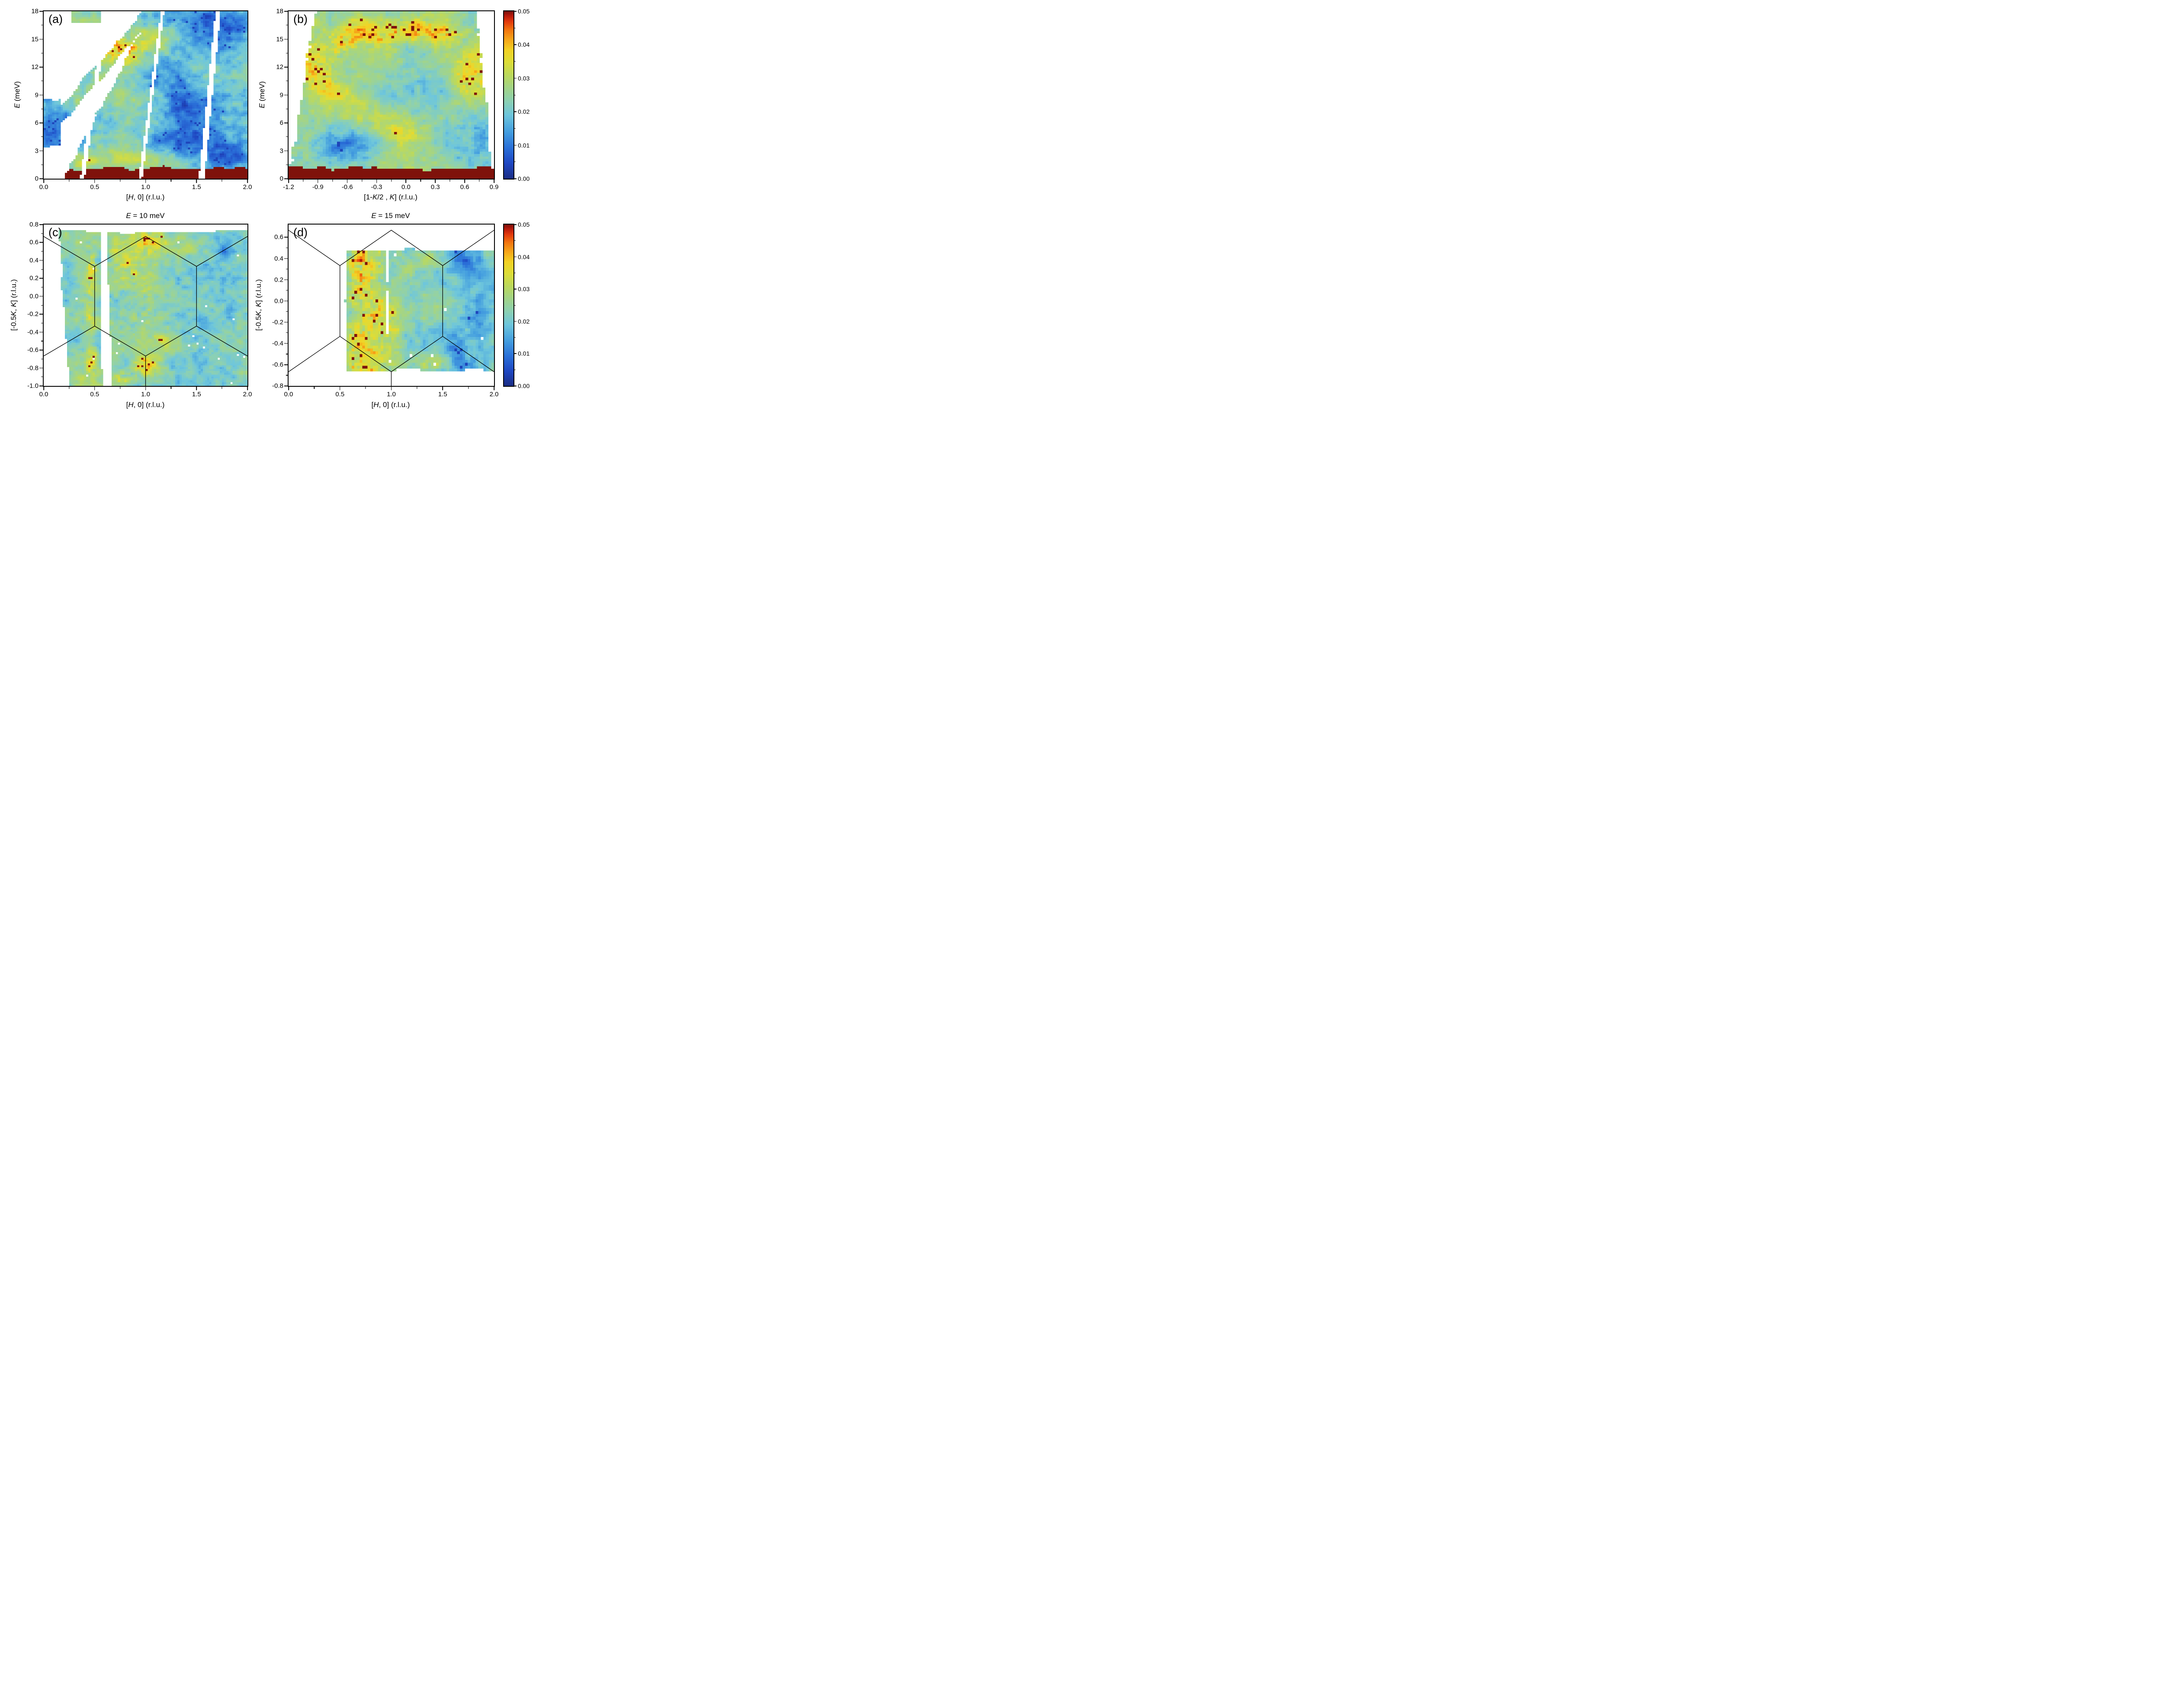  I want to click on x-tick-label: -0.3, so click(376, 187).